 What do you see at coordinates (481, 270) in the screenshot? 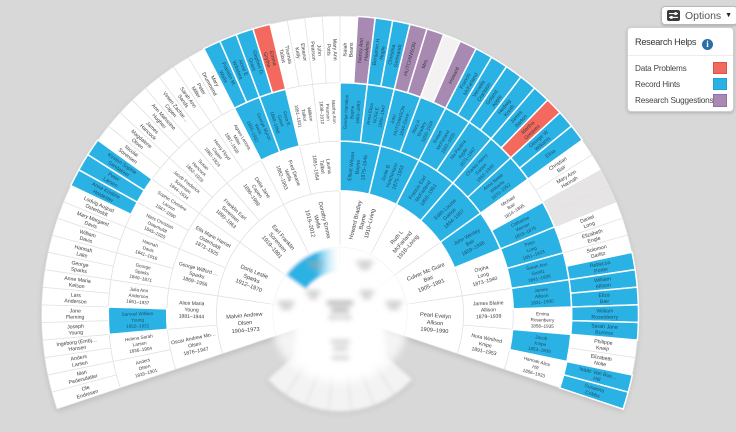
I see `svg-text: Orpha` at bounding box center [481, 270].